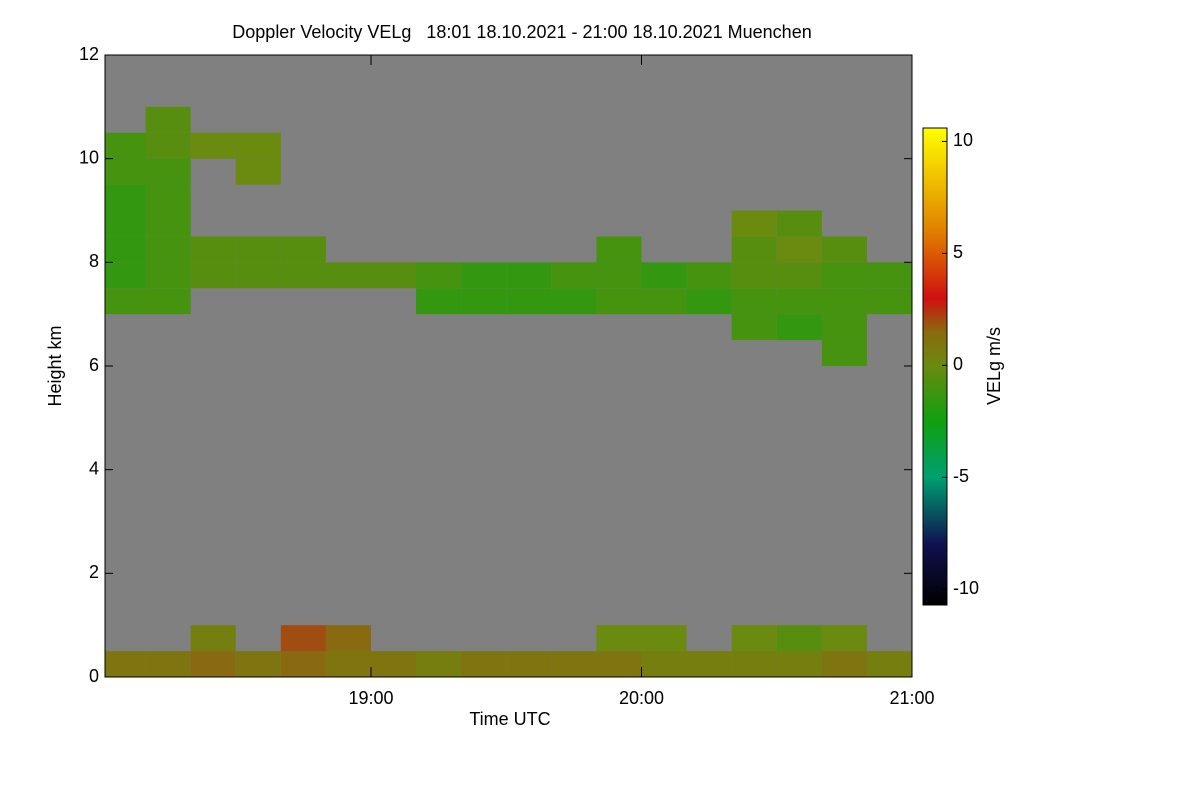 The height and width of the screenshot is (800, 1200). Describe the element at coordinates (963, 140) in the screenshot. I see `colorbar-tick-label: 10` at that location.